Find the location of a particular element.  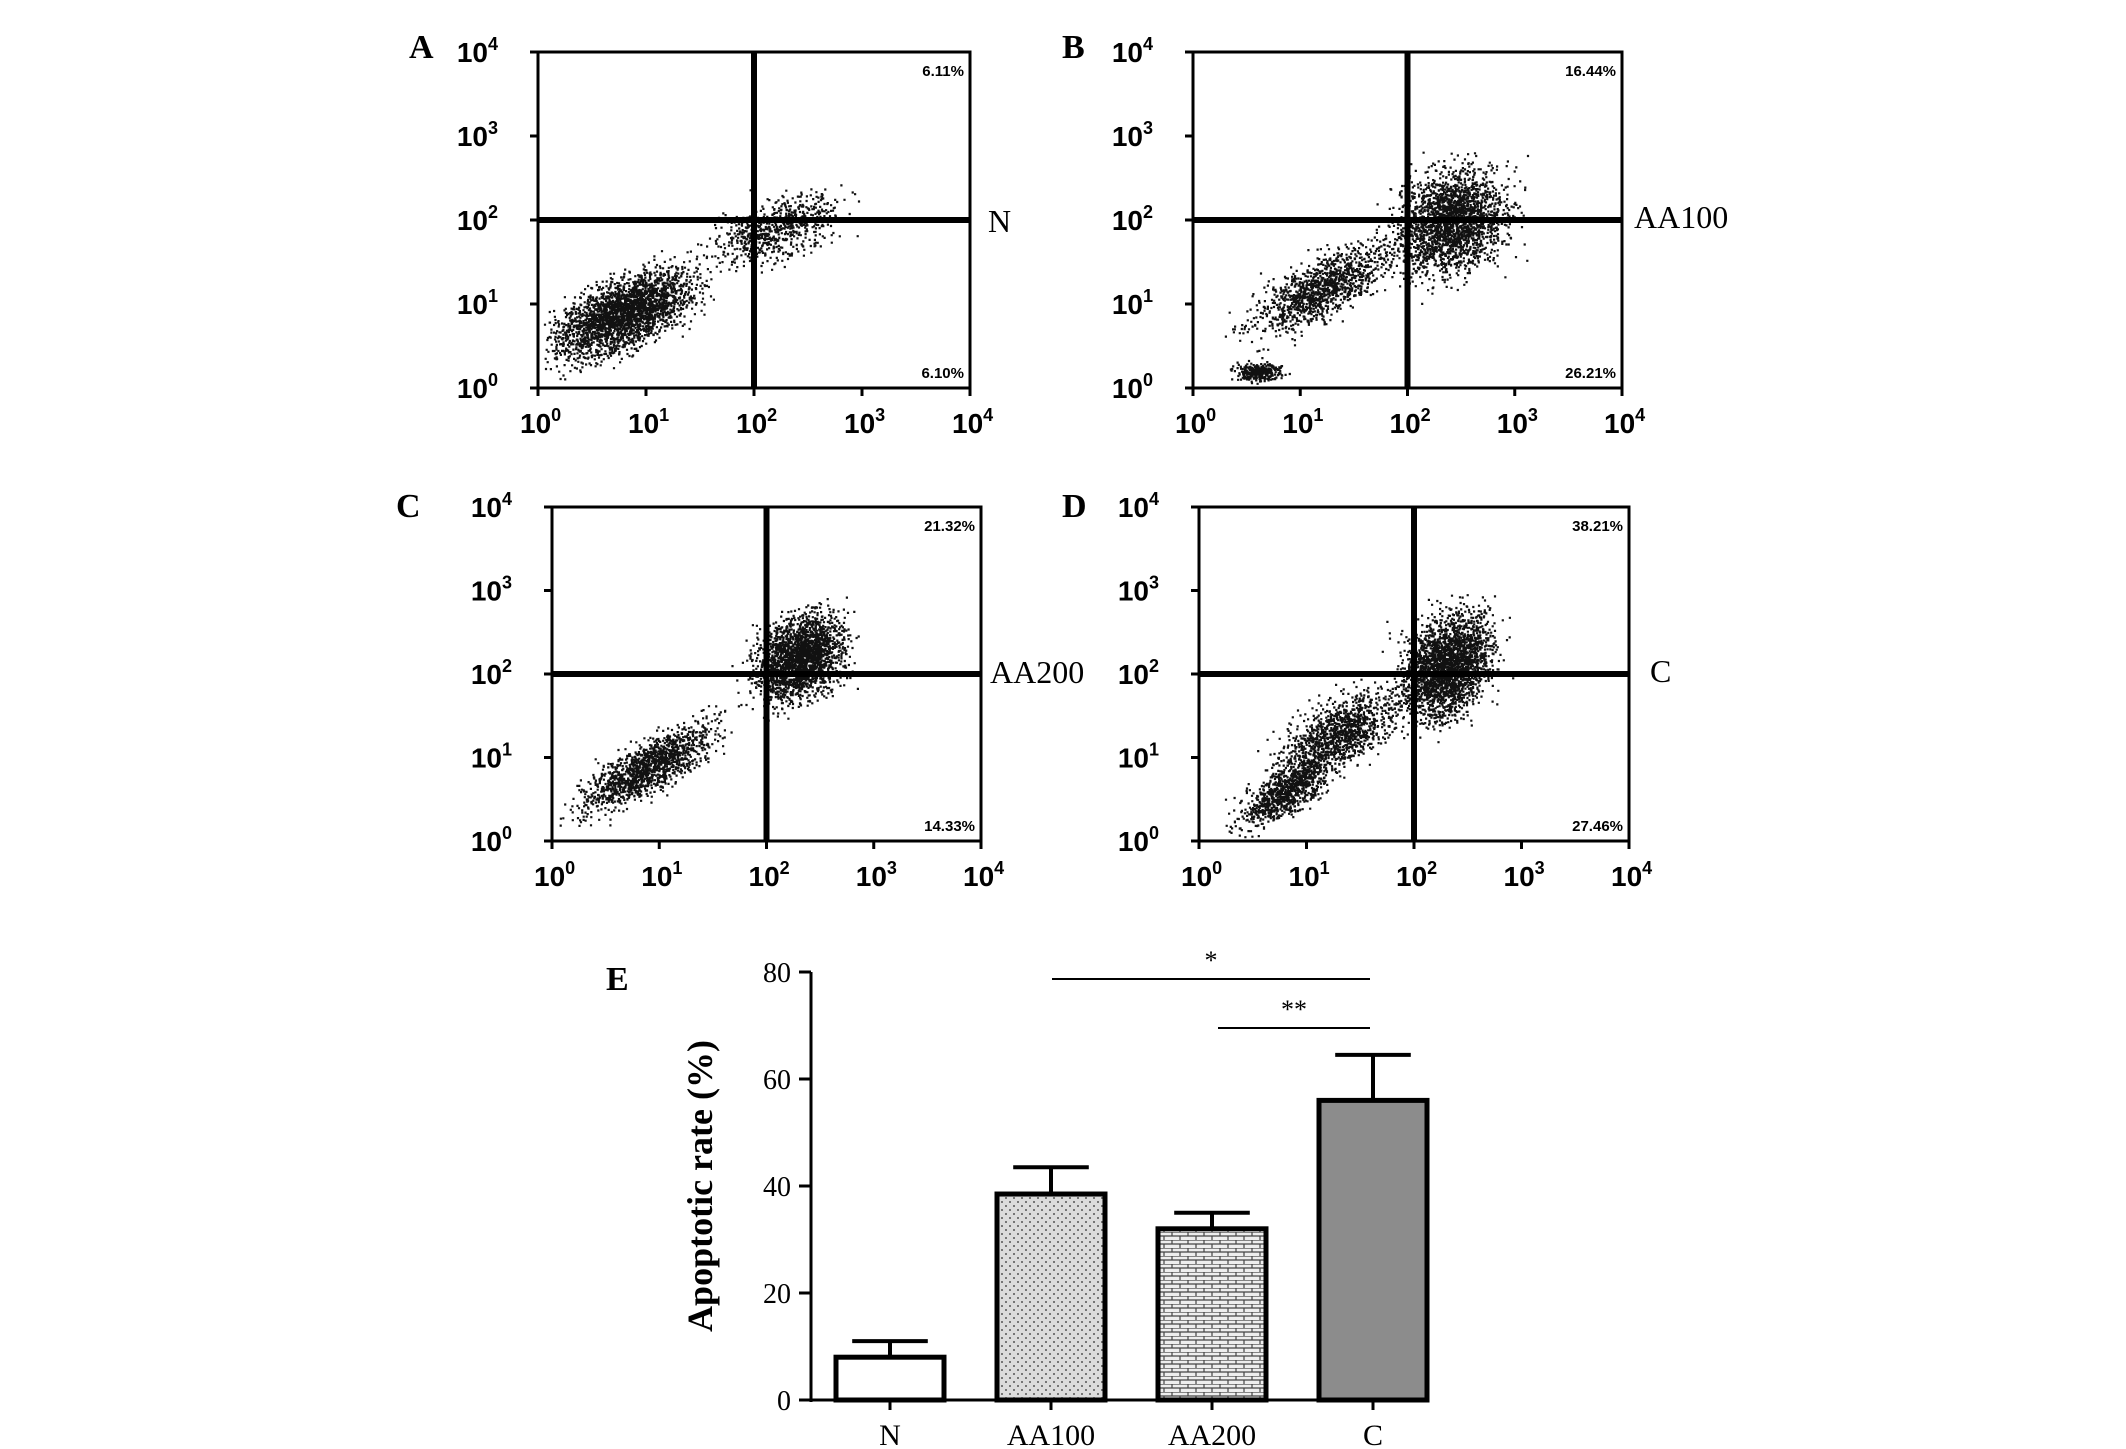

significance-label: * is located at coordinates (1211, 960).